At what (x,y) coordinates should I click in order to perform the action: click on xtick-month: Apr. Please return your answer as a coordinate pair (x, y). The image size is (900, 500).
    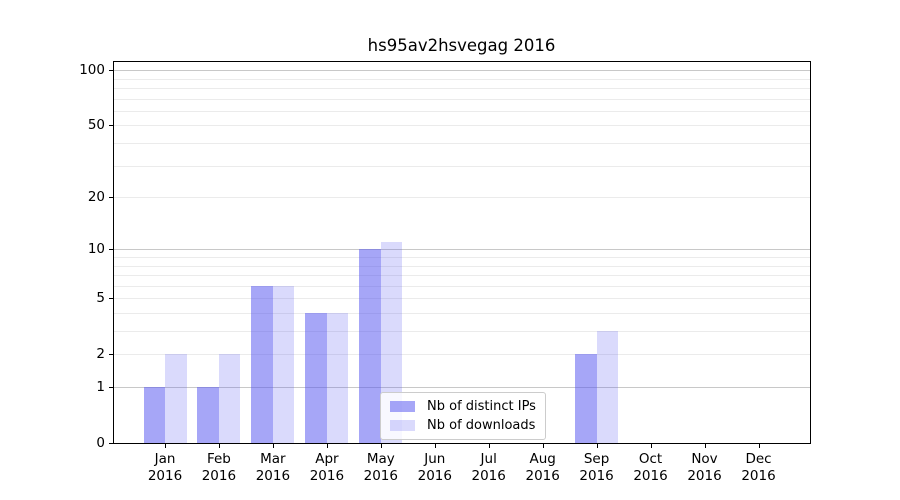
    Looking at the image, I should click on (327, 459).